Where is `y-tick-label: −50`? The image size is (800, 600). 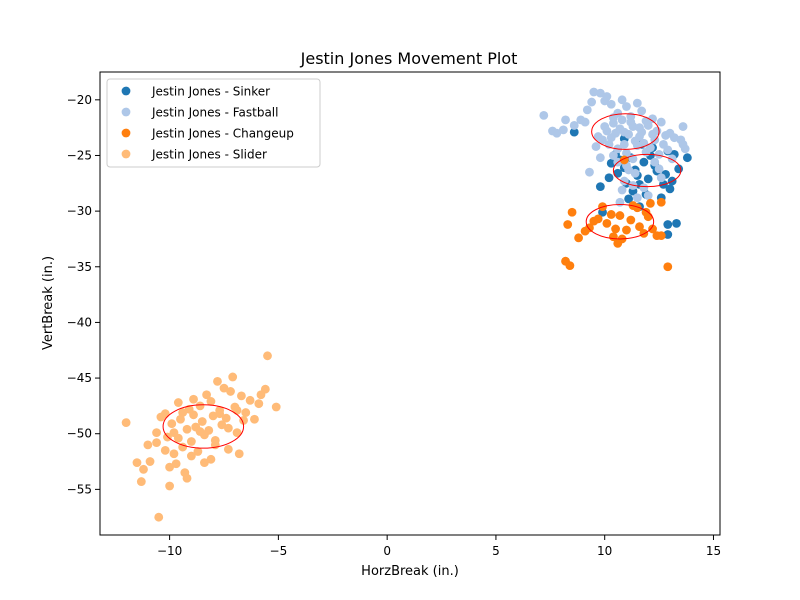 y-tick-label: −50 is located at coordinates (79, 434).